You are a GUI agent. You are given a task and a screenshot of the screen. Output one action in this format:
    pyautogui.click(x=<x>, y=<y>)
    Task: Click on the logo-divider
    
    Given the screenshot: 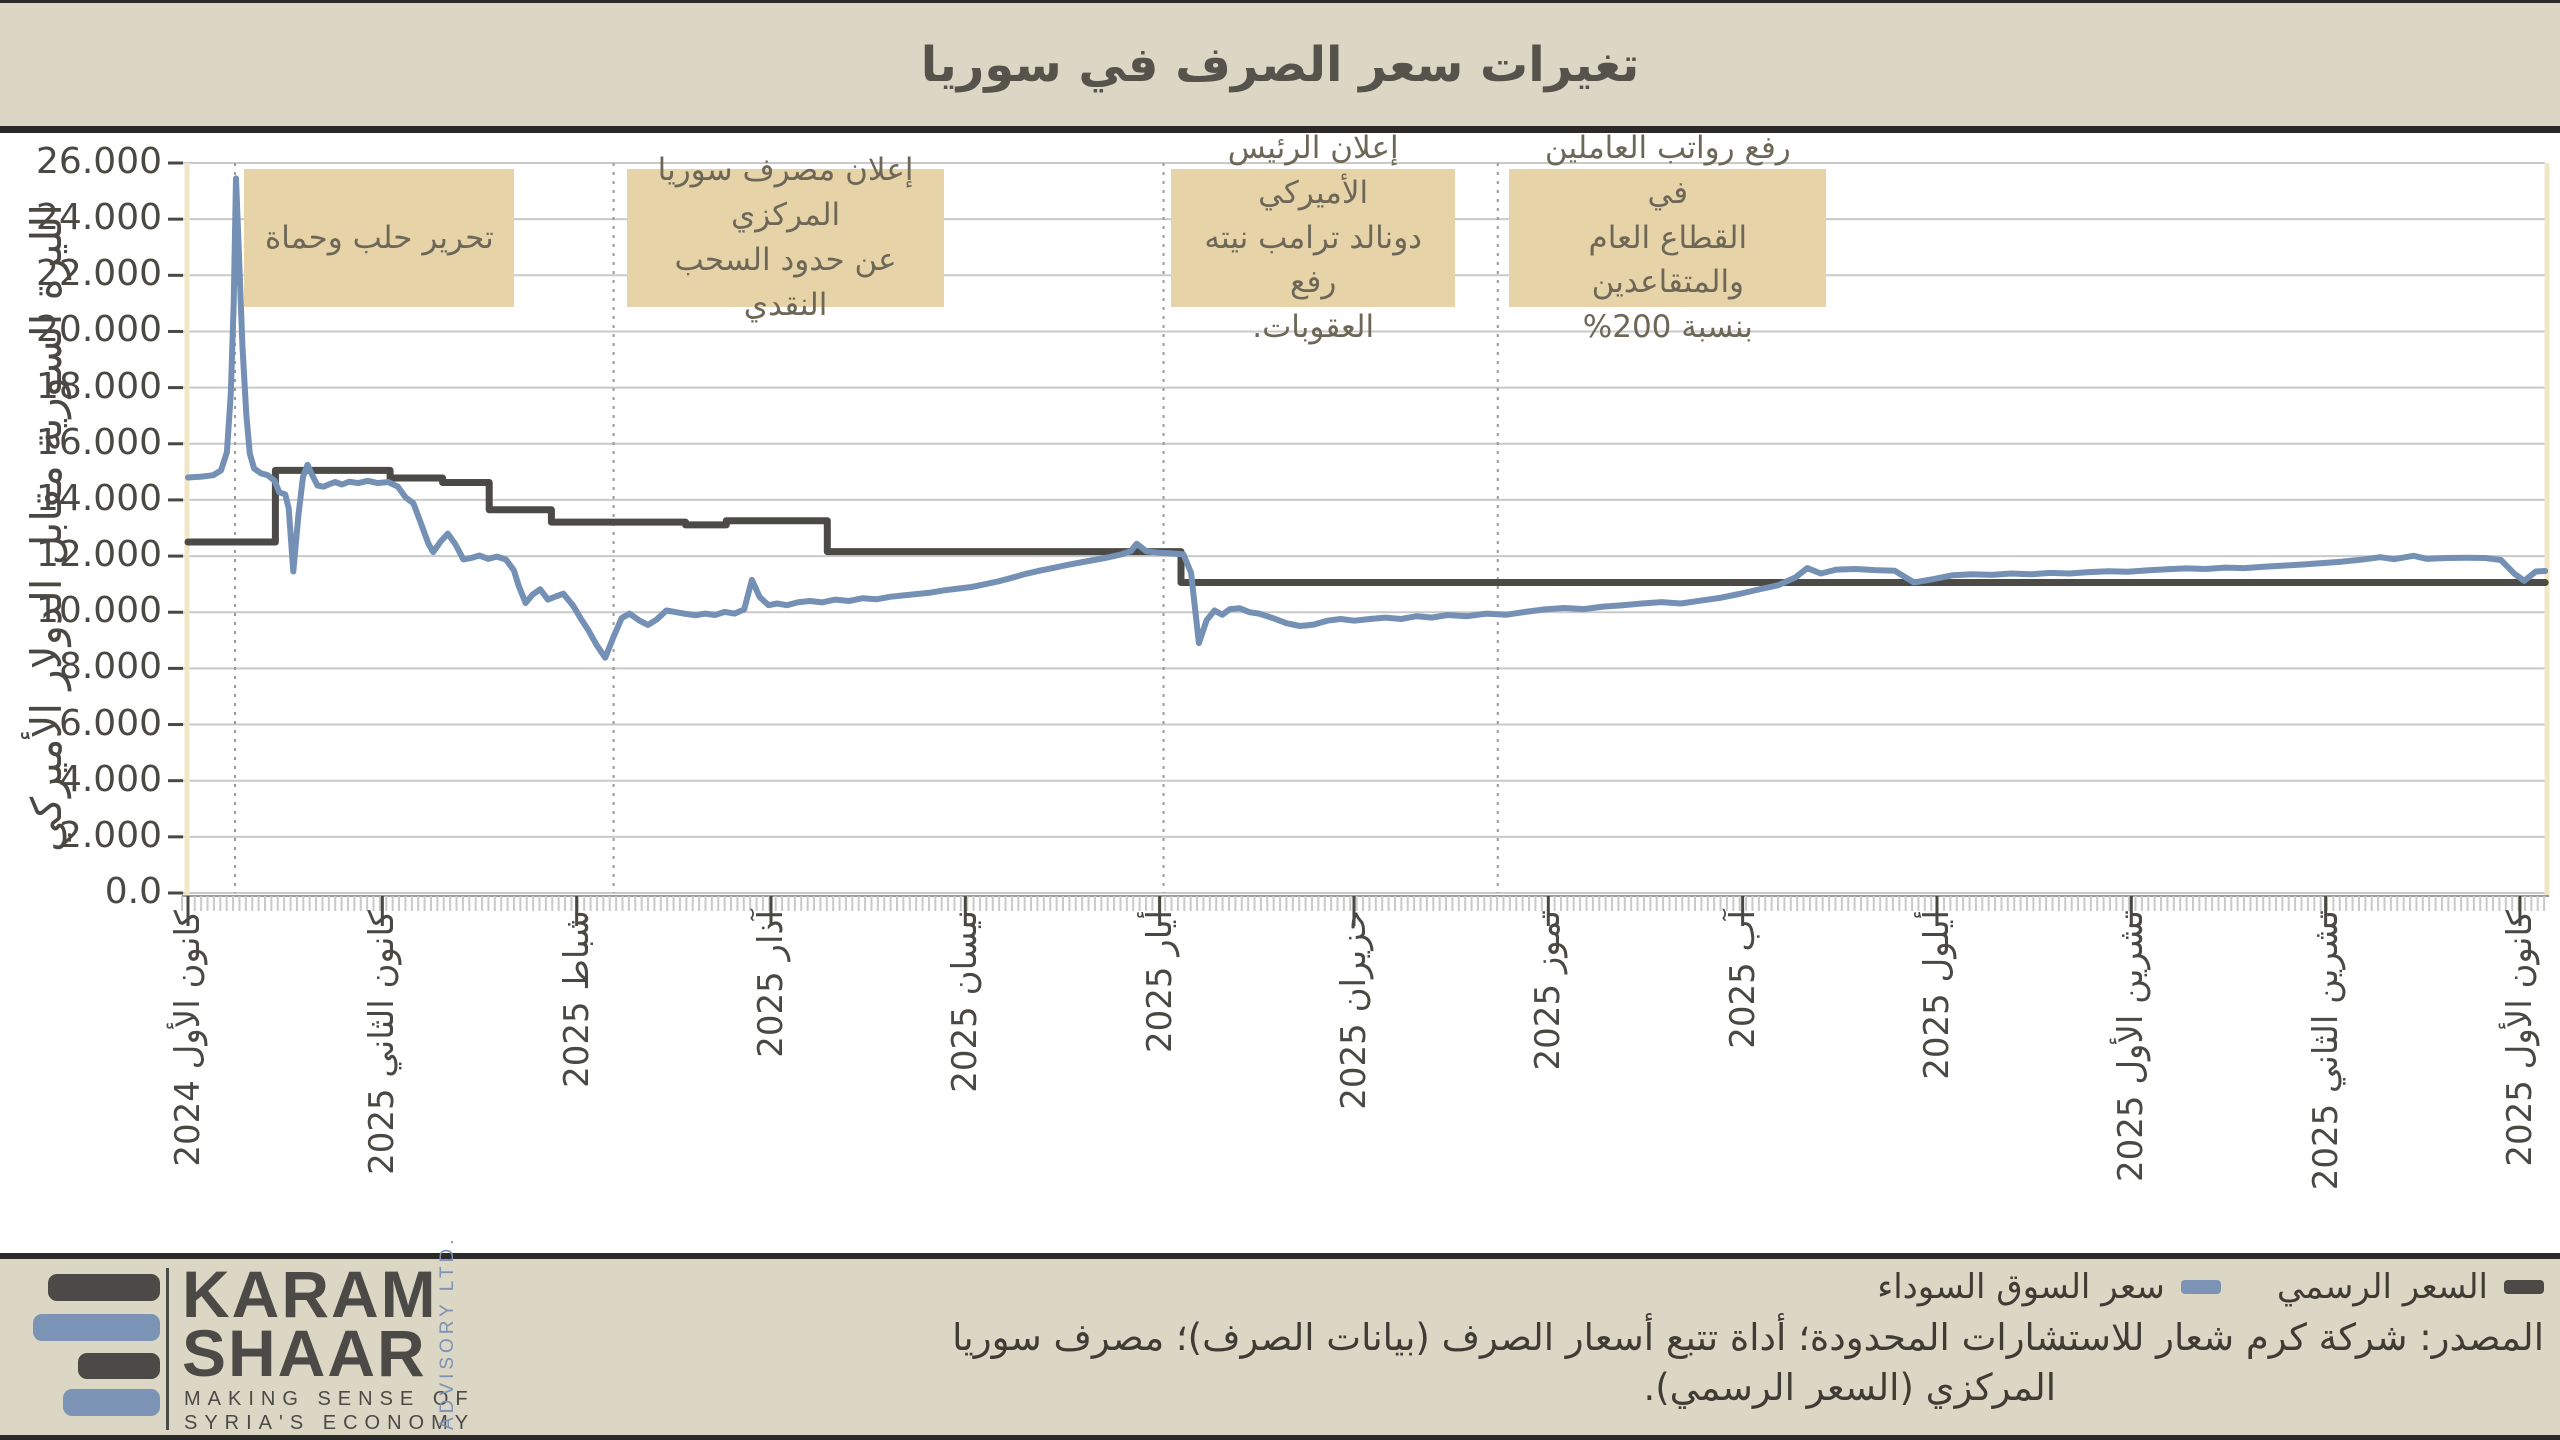 What is the action you would take?
    pyautogui.click(x=167, y=1349)
    